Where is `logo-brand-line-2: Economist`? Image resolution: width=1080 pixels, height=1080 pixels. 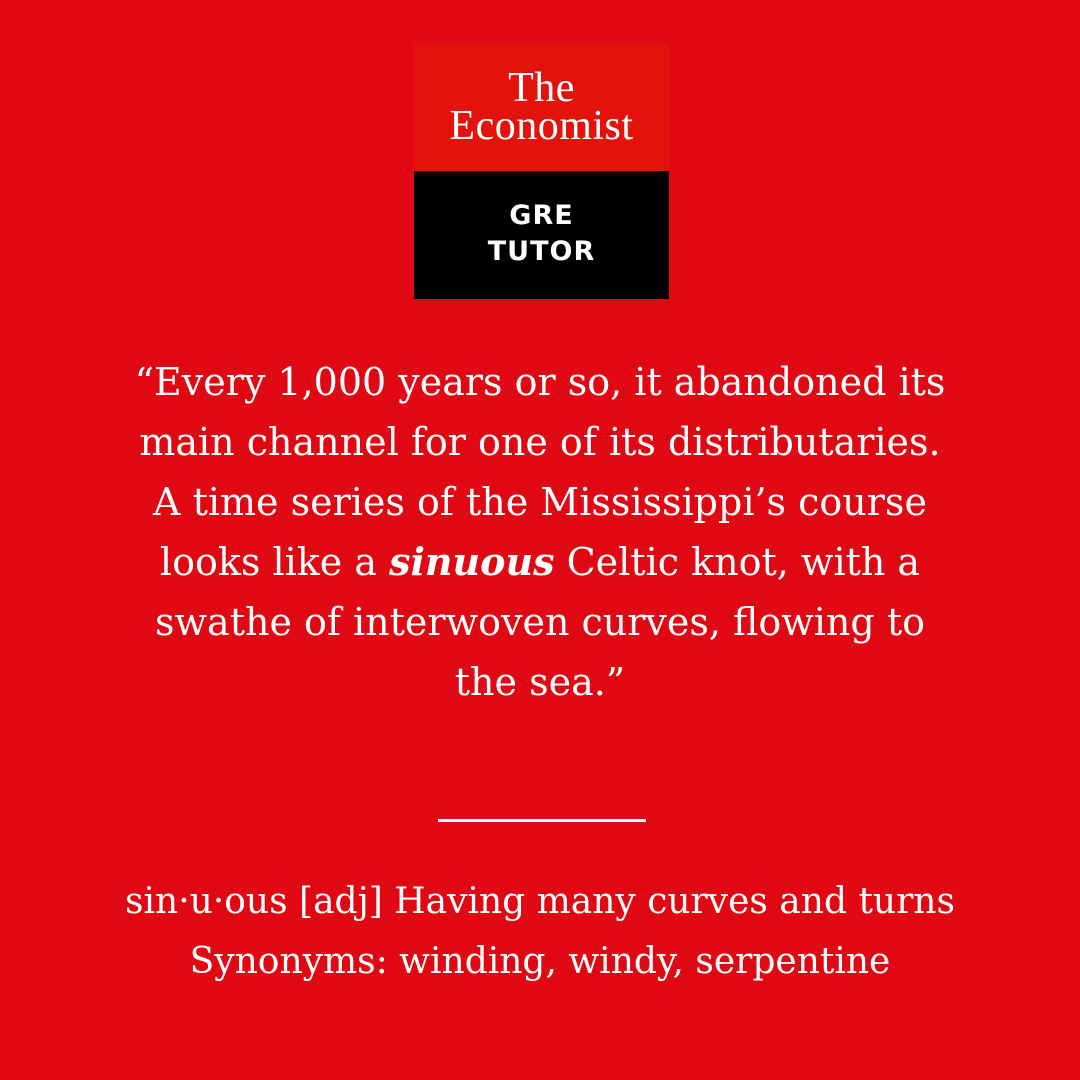 logo-brand-line-2: Economist is located at coordinates (541, 126).